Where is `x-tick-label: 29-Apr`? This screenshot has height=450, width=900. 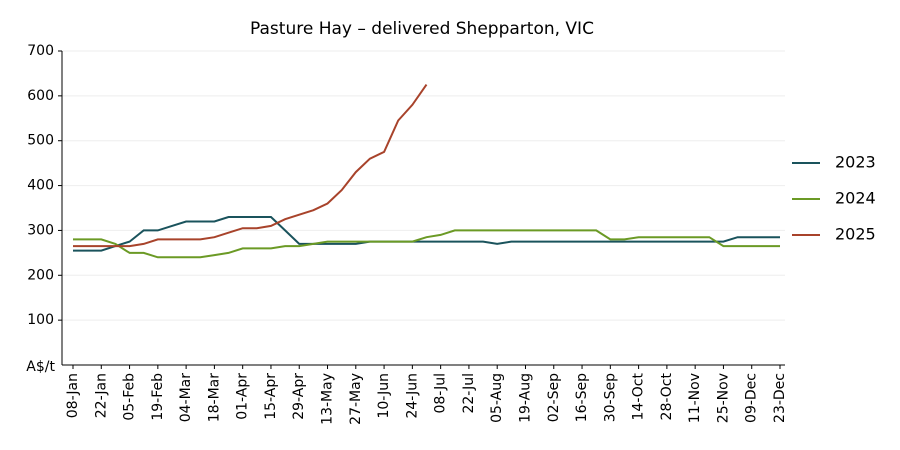
x-tick-label: 29-Apr is located at coordinates (299, 396).